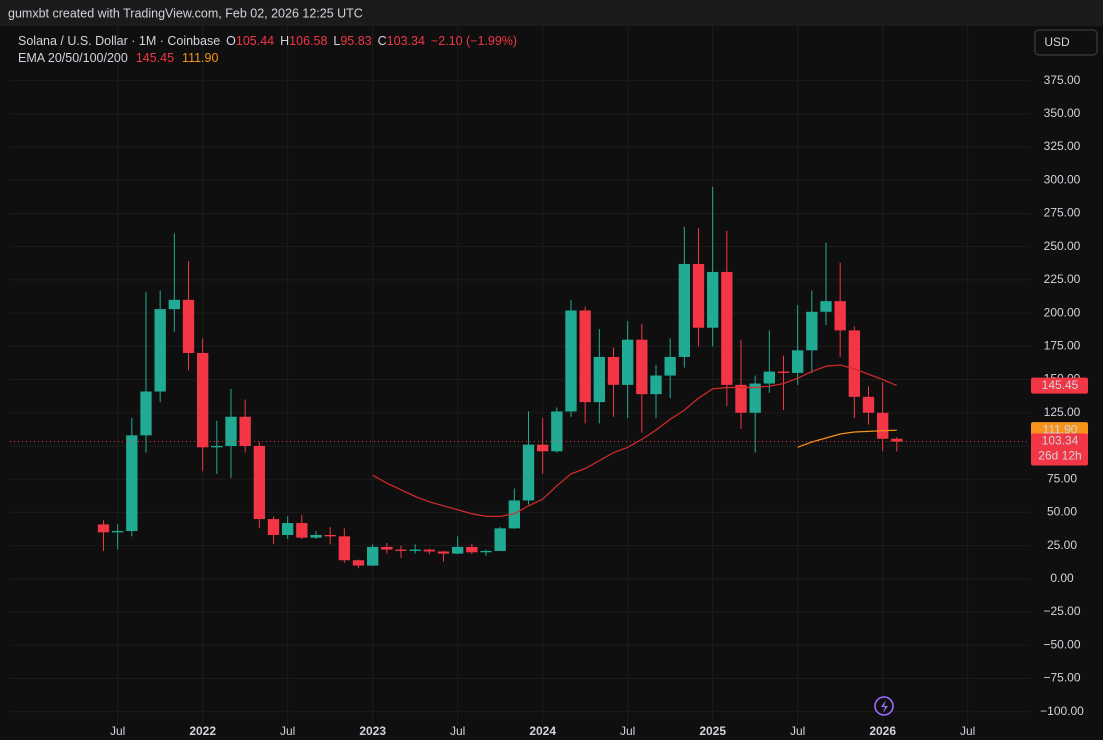 The image size is (1103, 740). Describe the element at coordinates (372, 731) in the screenshot. I see `x-tick-label: 2023` at that location.